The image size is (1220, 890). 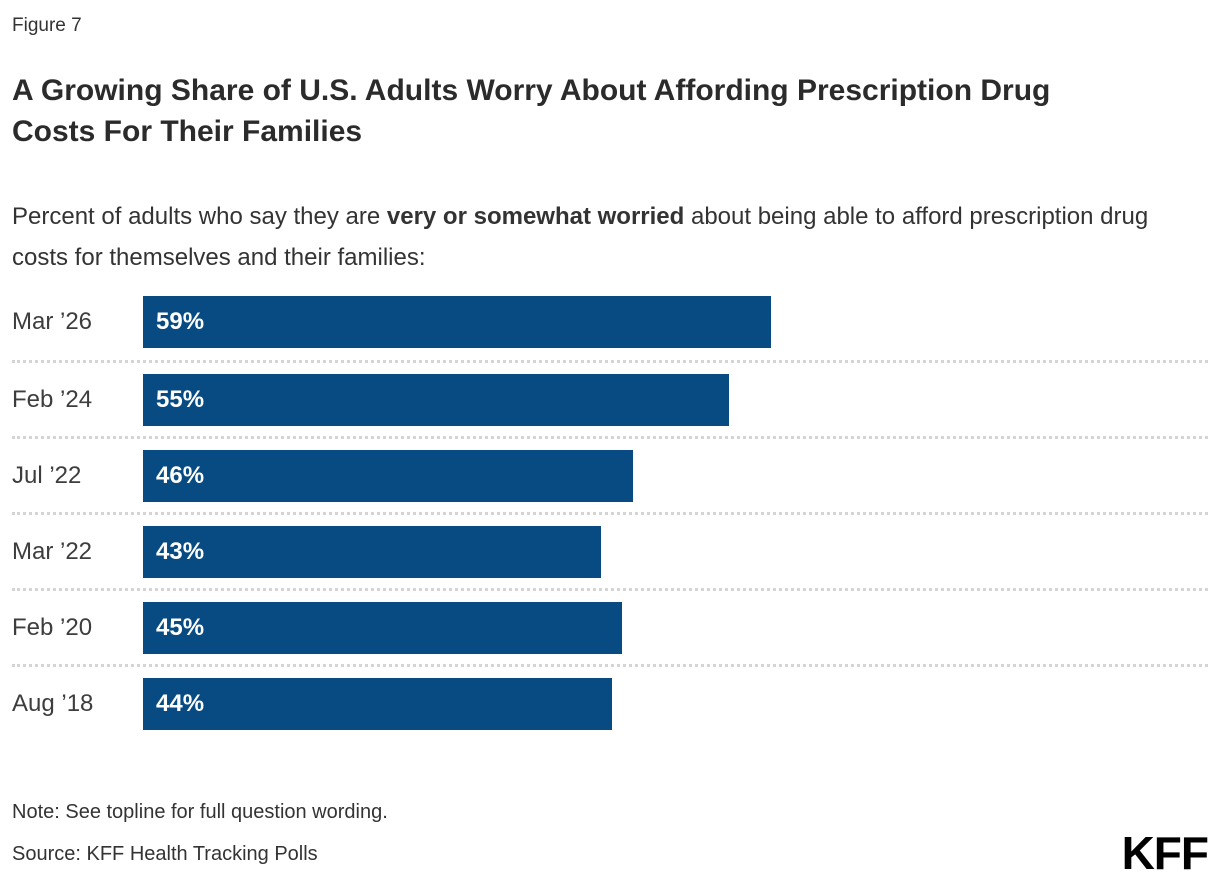 What do you see at coordinates (53, 703) in the screenshot?
I see `category-label: Aug ’18` at bounding box center [53, 703].